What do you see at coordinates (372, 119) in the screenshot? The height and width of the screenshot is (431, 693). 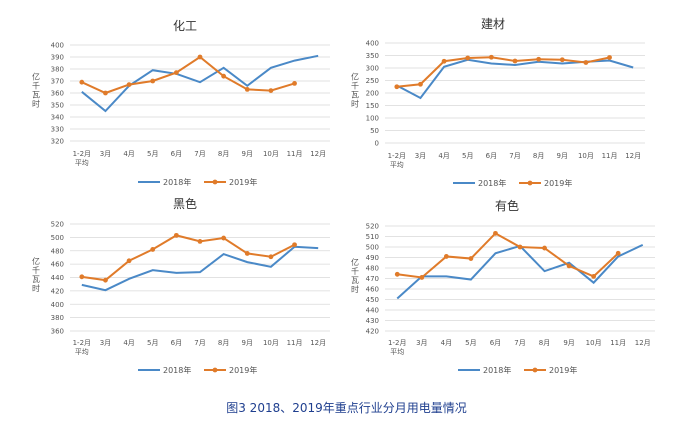 I see `y-tick-label: 100` at bounding box center [372, 119].